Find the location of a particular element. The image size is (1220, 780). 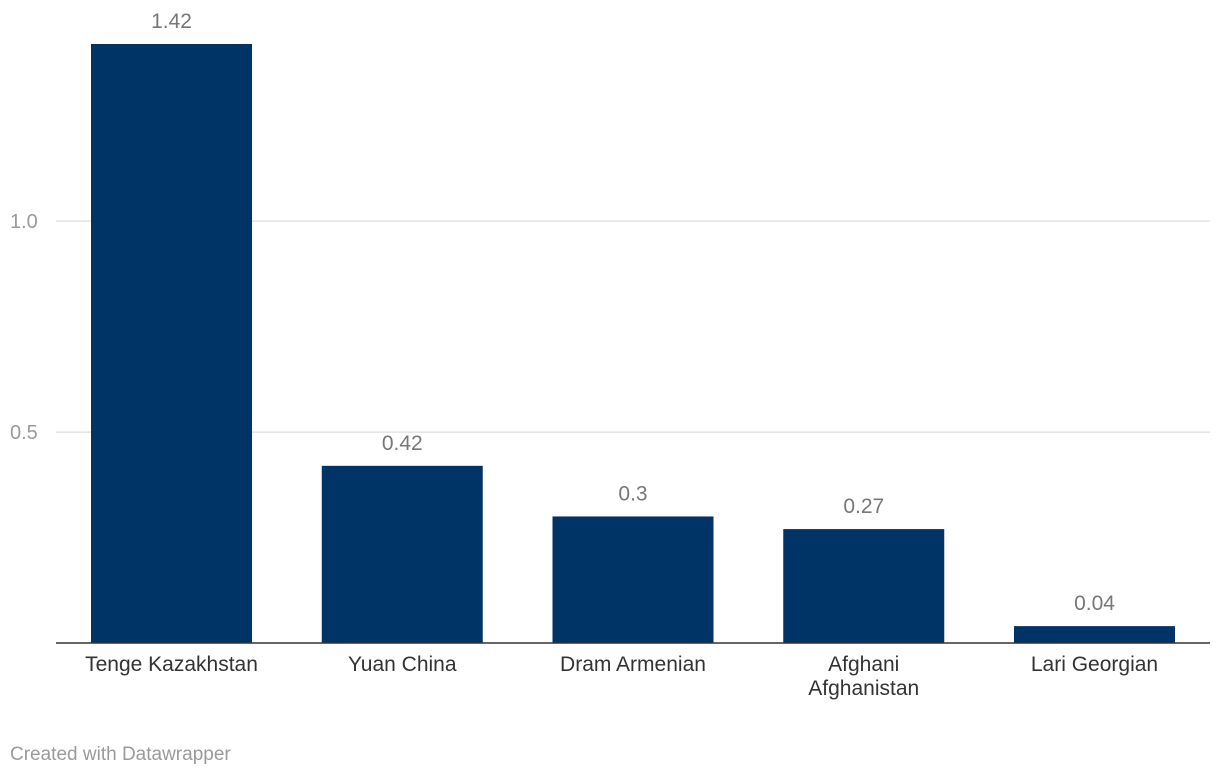

y-tick-label: 1.0 is located at coordinates (24, 222).